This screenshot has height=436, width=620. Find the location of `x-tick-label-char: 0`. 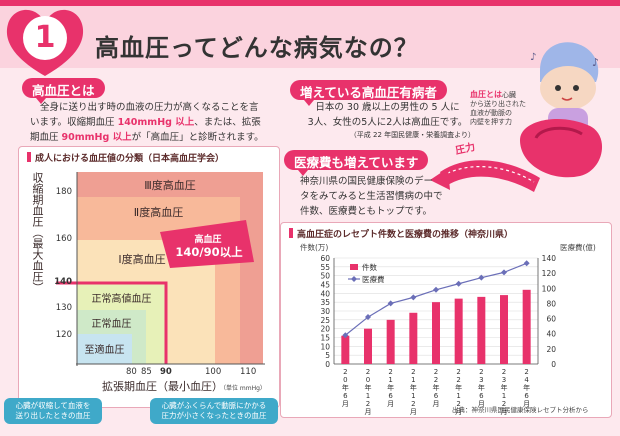

x-tick-label-char: 0 is located at coordinates (345, 380).